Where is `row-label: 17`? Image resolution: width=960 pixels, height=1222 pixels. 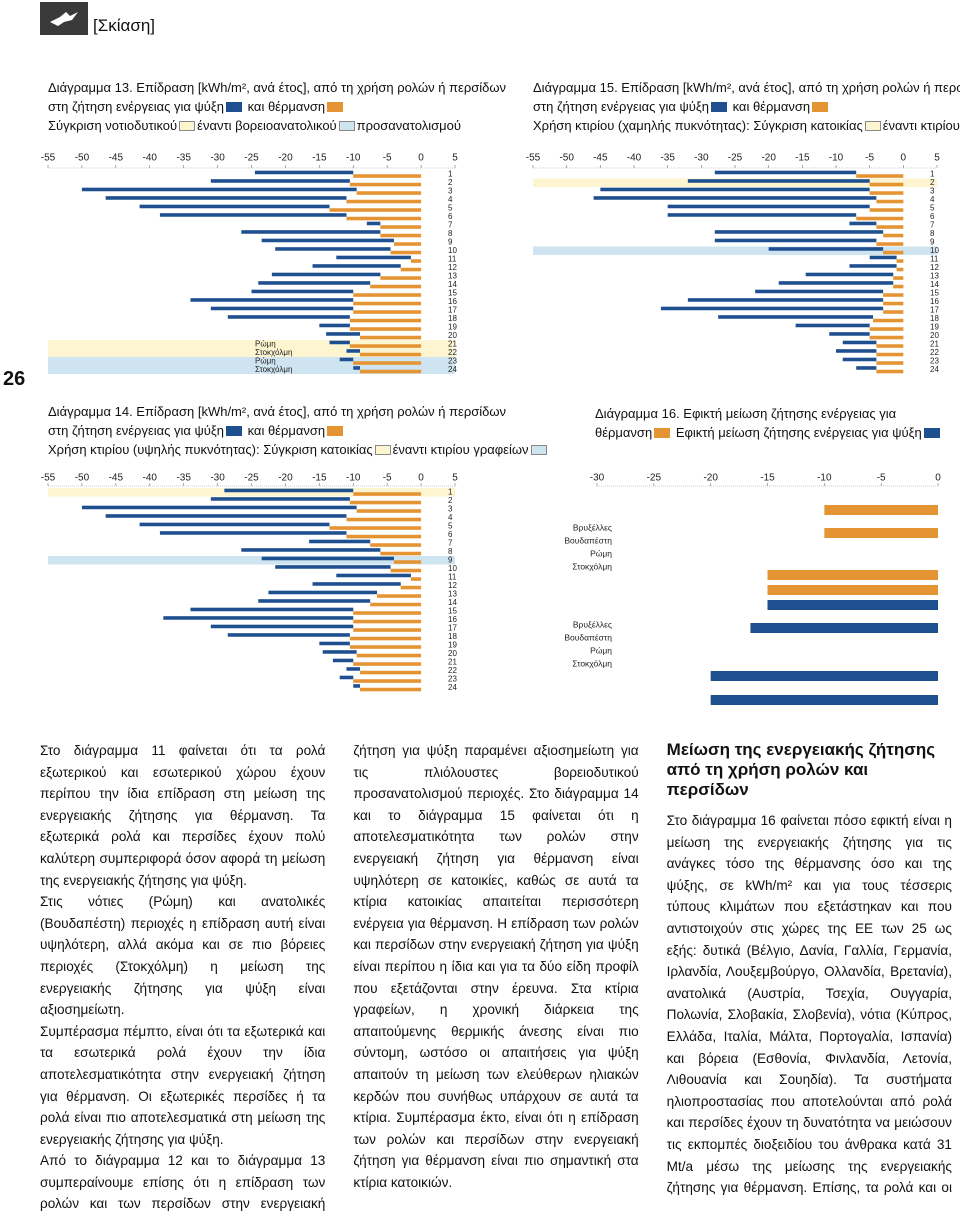 row-label: 17 is located at coordinates (452, 627).